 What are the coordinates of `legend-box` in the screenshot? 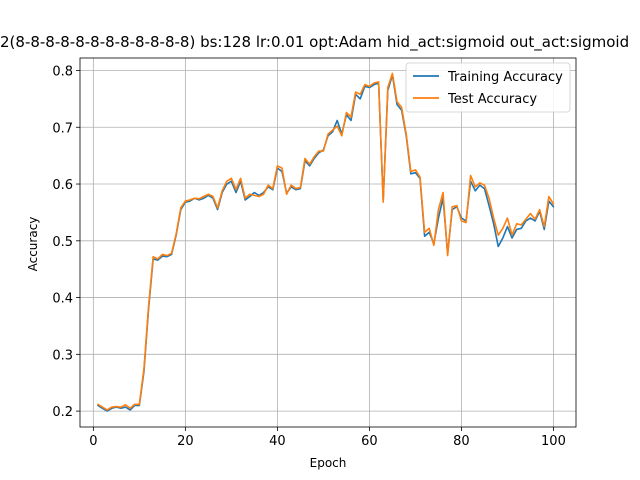 It's located at (488, 87).